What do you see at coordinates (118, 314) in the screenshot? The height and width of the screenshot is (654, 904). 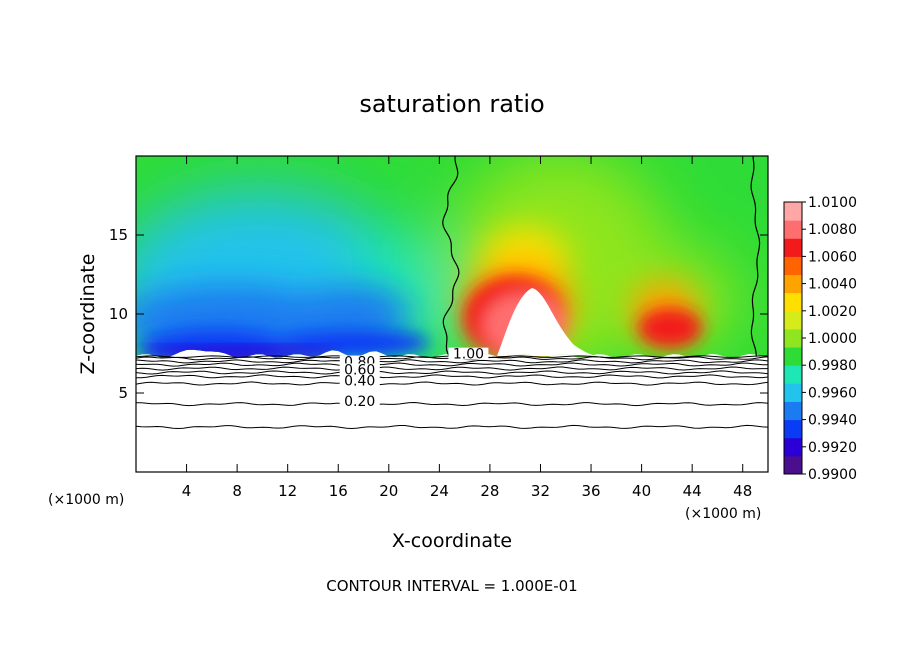 I see `y-tick-label: 10` at bounding box center [118, 314].